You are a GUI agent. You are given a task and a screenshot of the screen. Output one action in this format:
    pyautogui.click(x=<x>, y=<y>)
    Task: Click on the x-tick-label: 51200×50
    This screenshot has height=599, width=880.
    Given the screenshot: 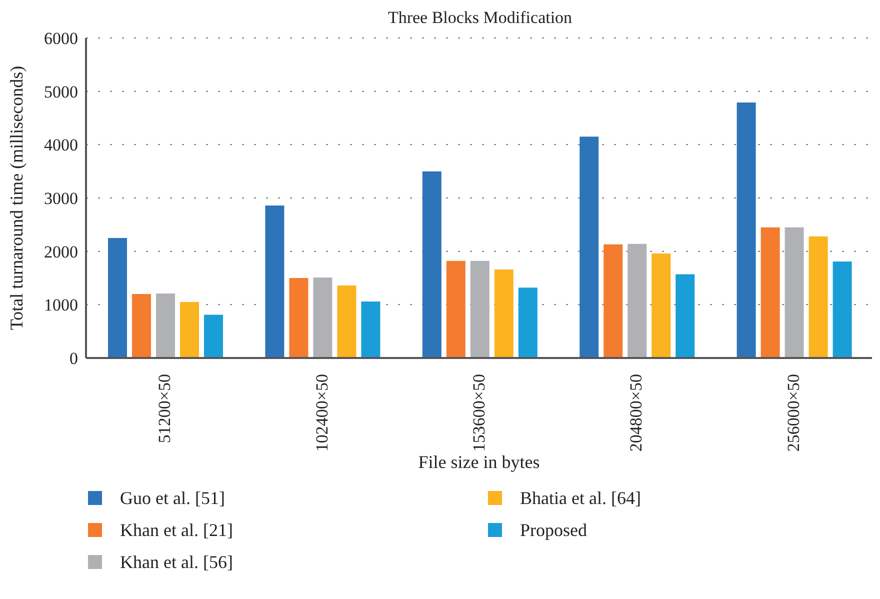 What is the action you would take?
    pyautogui.click(x=164, y=409)
    